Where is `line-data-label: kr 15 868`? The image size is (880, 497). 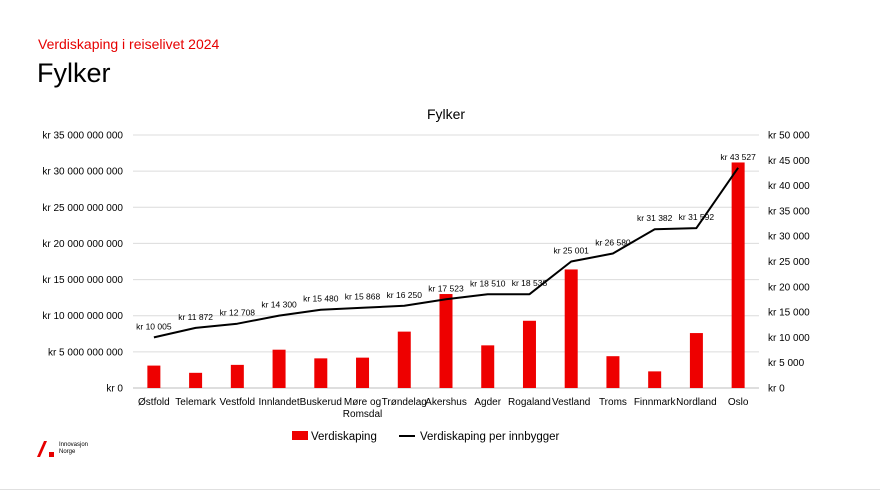
line-data-label: kr 15 868 is located at coordinates (363, 297).